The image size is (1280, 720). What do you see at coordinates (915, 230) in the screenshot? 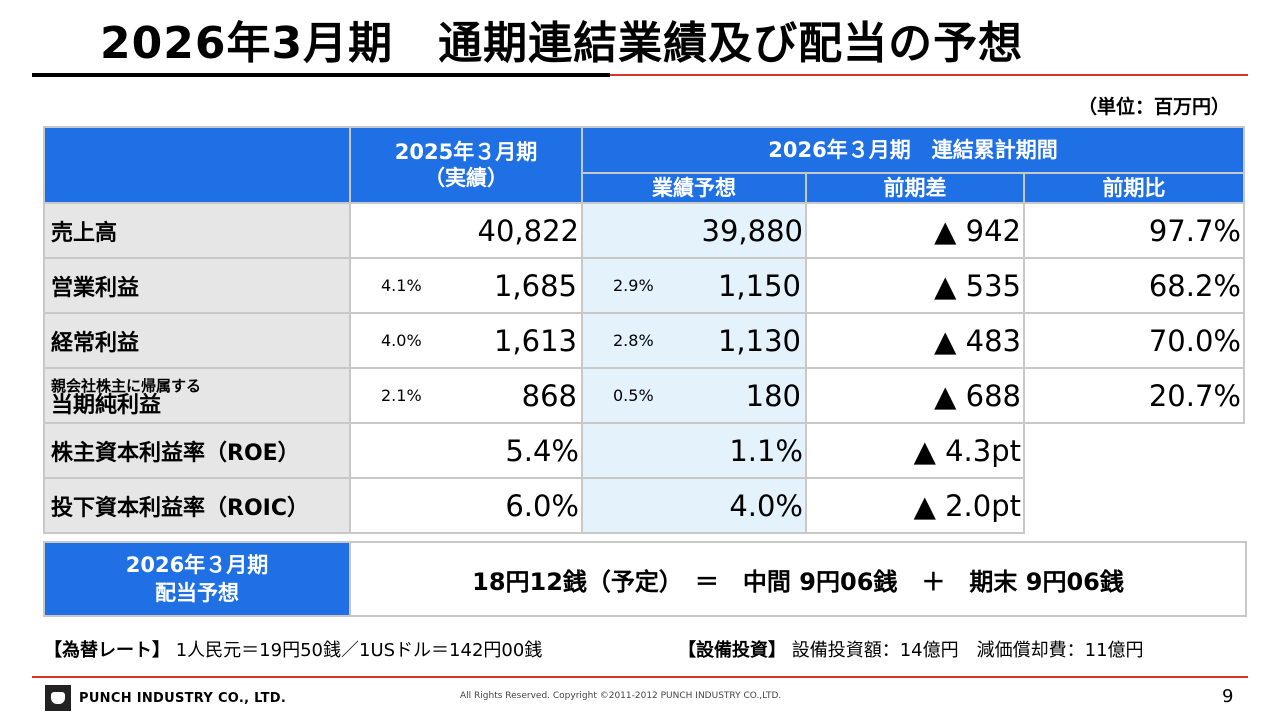
I see `diff-value: ▲ 942` at bounding box center [915, 230].